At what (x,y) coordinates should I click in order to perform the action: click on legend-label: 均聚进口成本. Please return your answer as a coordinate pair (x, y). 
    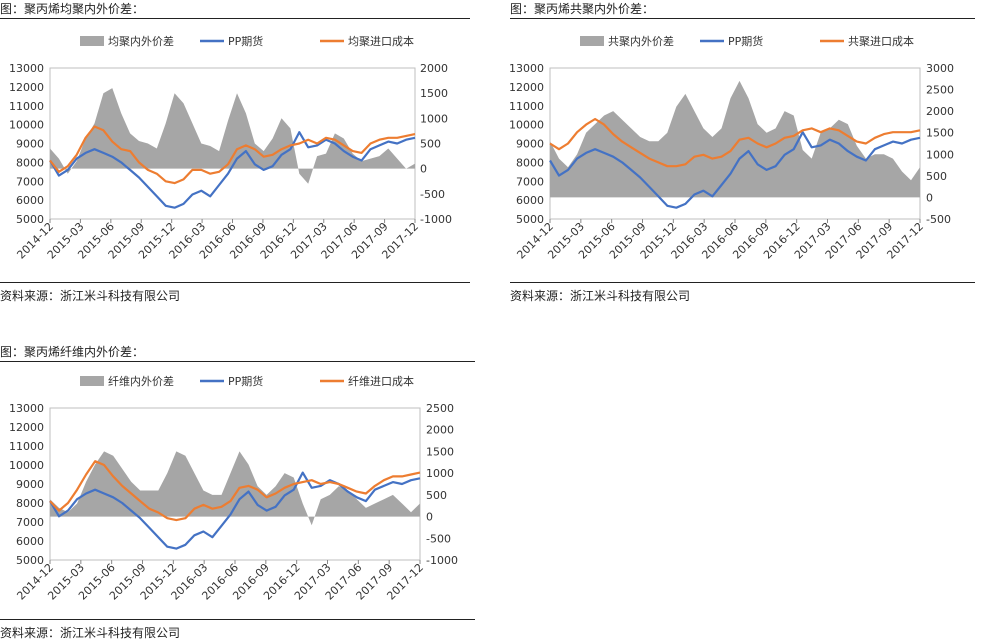
    Looking at the image, I should click on (381, 41).